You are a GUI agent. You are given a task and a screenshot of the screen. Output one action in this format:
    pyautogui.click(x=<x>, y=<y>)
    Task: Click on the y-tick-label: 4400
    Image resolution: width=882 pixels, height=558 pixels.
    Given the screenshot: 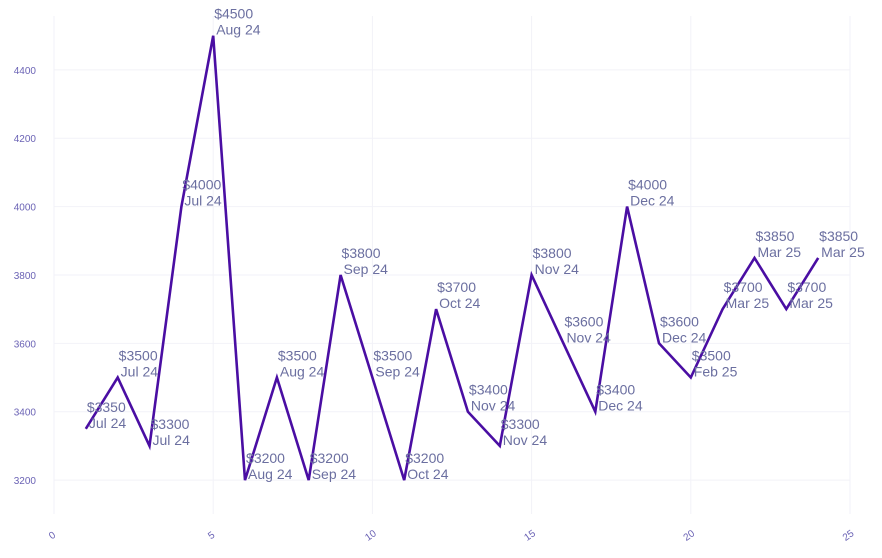 What is the action you would take?
    pyautogui.click(x=25, y=71)
    